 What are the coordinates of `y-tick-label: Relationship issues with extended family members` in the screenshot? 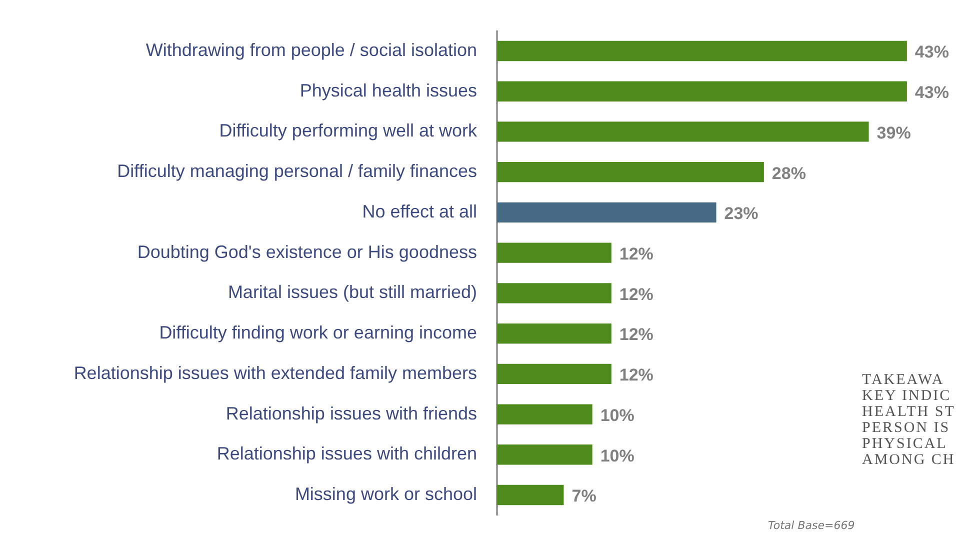 It's located at (275, 372).